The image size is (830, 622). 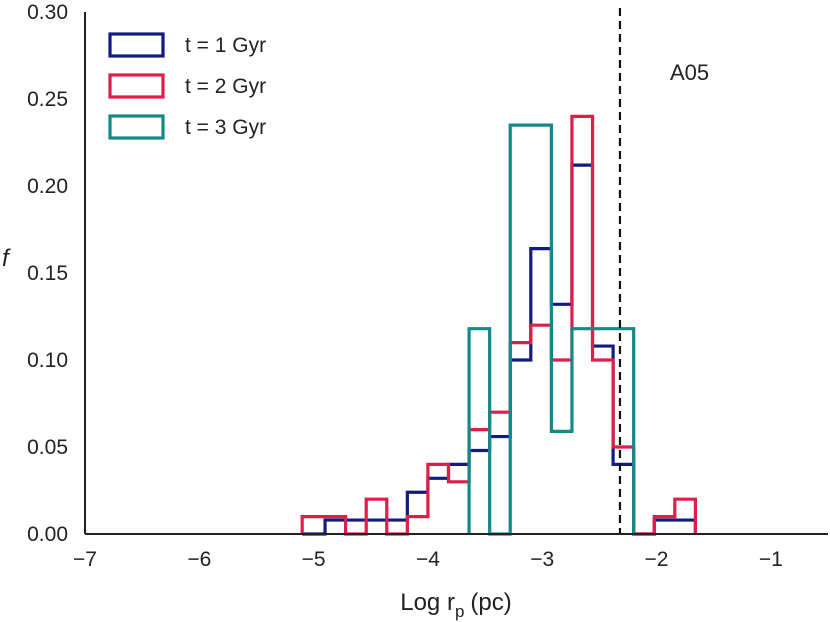 What do you see at coordinates (225, 45) in the screenshot?
I see `legend-label: t = 1 Gyr` at bounding box center [225, 45].